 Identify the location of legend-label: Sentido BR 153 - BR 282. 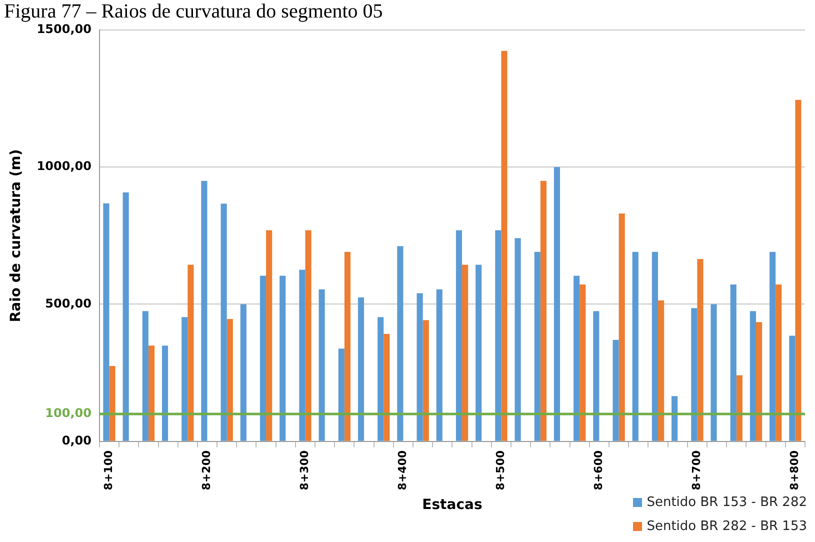
(726, 502).